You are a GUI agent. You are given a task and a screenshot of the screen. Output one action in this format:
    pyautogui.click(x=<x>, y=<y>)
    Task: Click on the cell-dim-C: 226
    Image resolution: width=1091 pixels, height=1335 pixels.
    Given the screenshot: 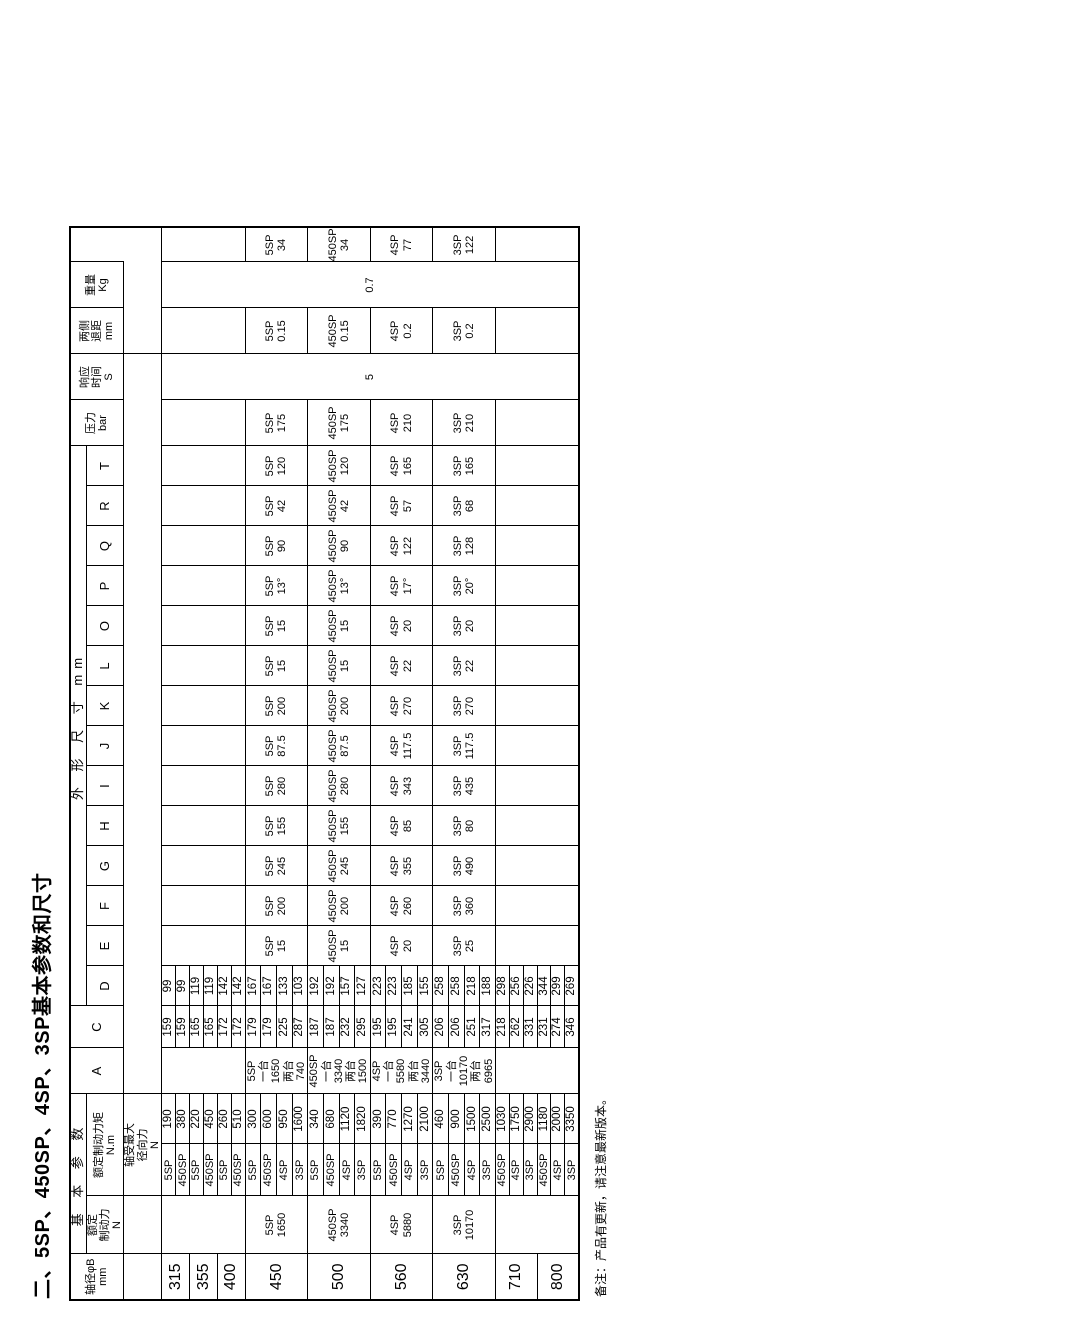 What is the action you would take?
    pyautogui.click(x=530, y=986)
    